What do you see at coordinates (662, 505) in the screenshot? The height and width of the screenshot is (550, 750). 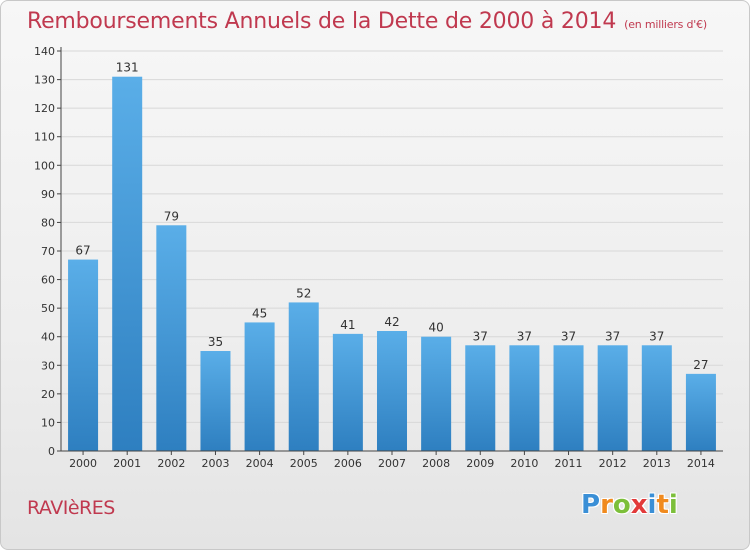 I see `logo-letter: t` at bounding box center [662, 505].